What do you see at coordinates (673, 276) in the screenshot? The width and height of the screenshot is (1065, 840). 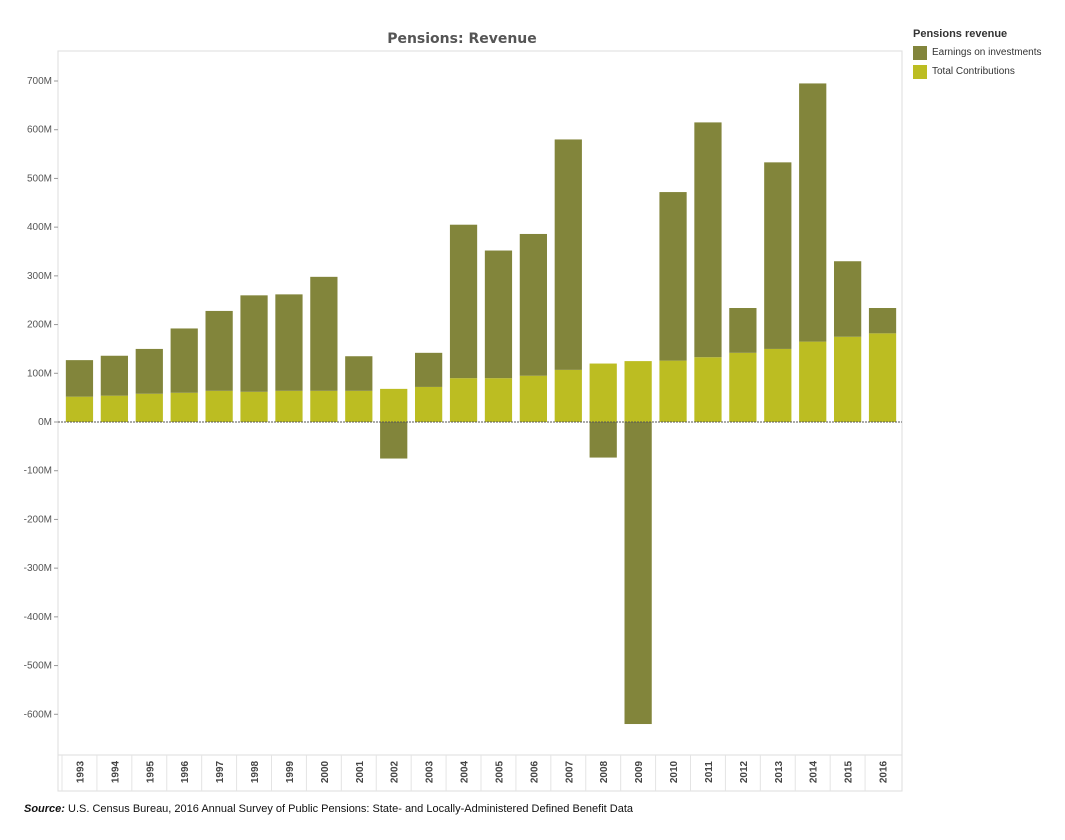 I see `bar-earnings-2010` at bounding box center [673, 276].